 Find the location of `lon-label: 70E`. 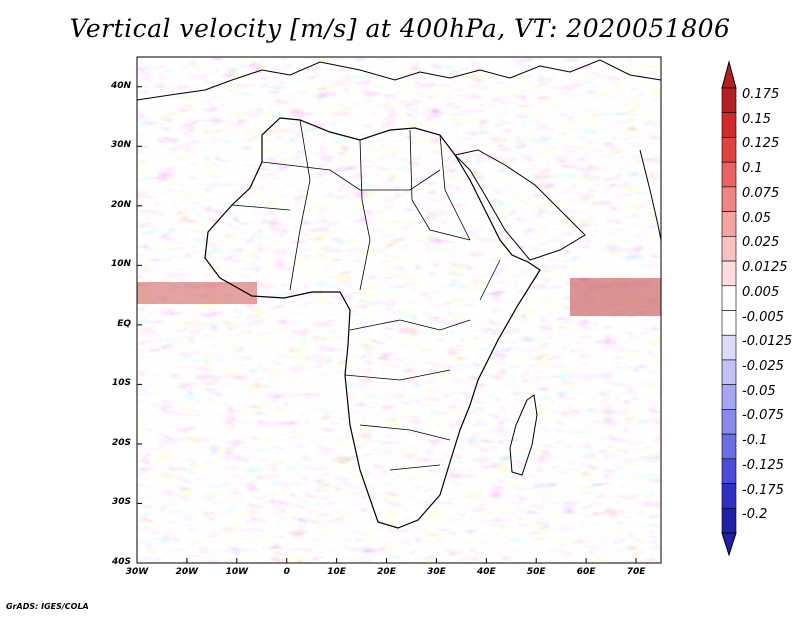

lon-label: 70E is located at coordinates (636, 572).